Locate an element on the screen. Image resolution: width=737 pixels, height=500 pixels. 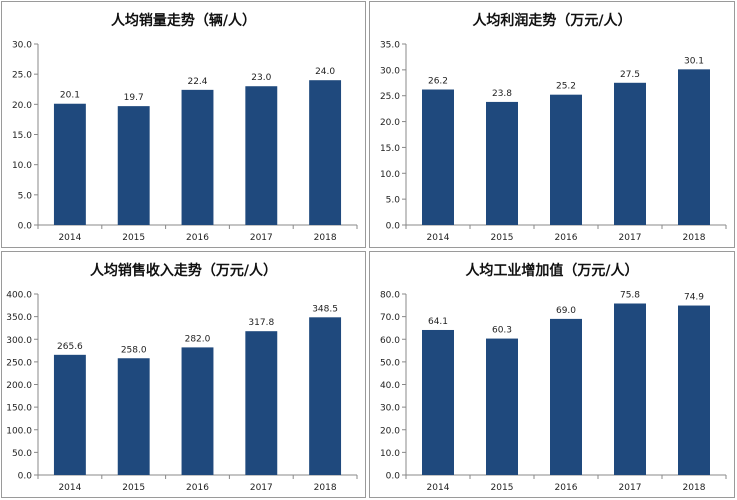
chart-title: 人均销售收入走势（万元/人） is located at coordinates (183, 271).